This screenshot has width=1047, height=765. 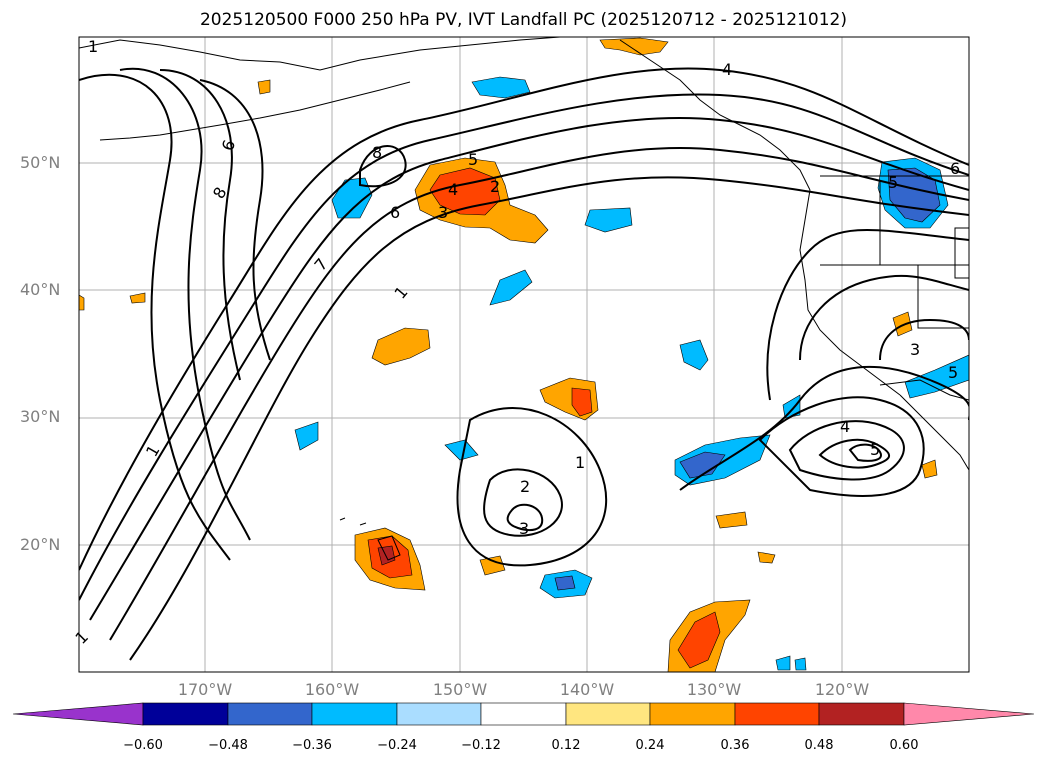 What do you see at coordinates (943, 297) in the screenshot?
I see `state-border-c` at bounding box center [943, 297].